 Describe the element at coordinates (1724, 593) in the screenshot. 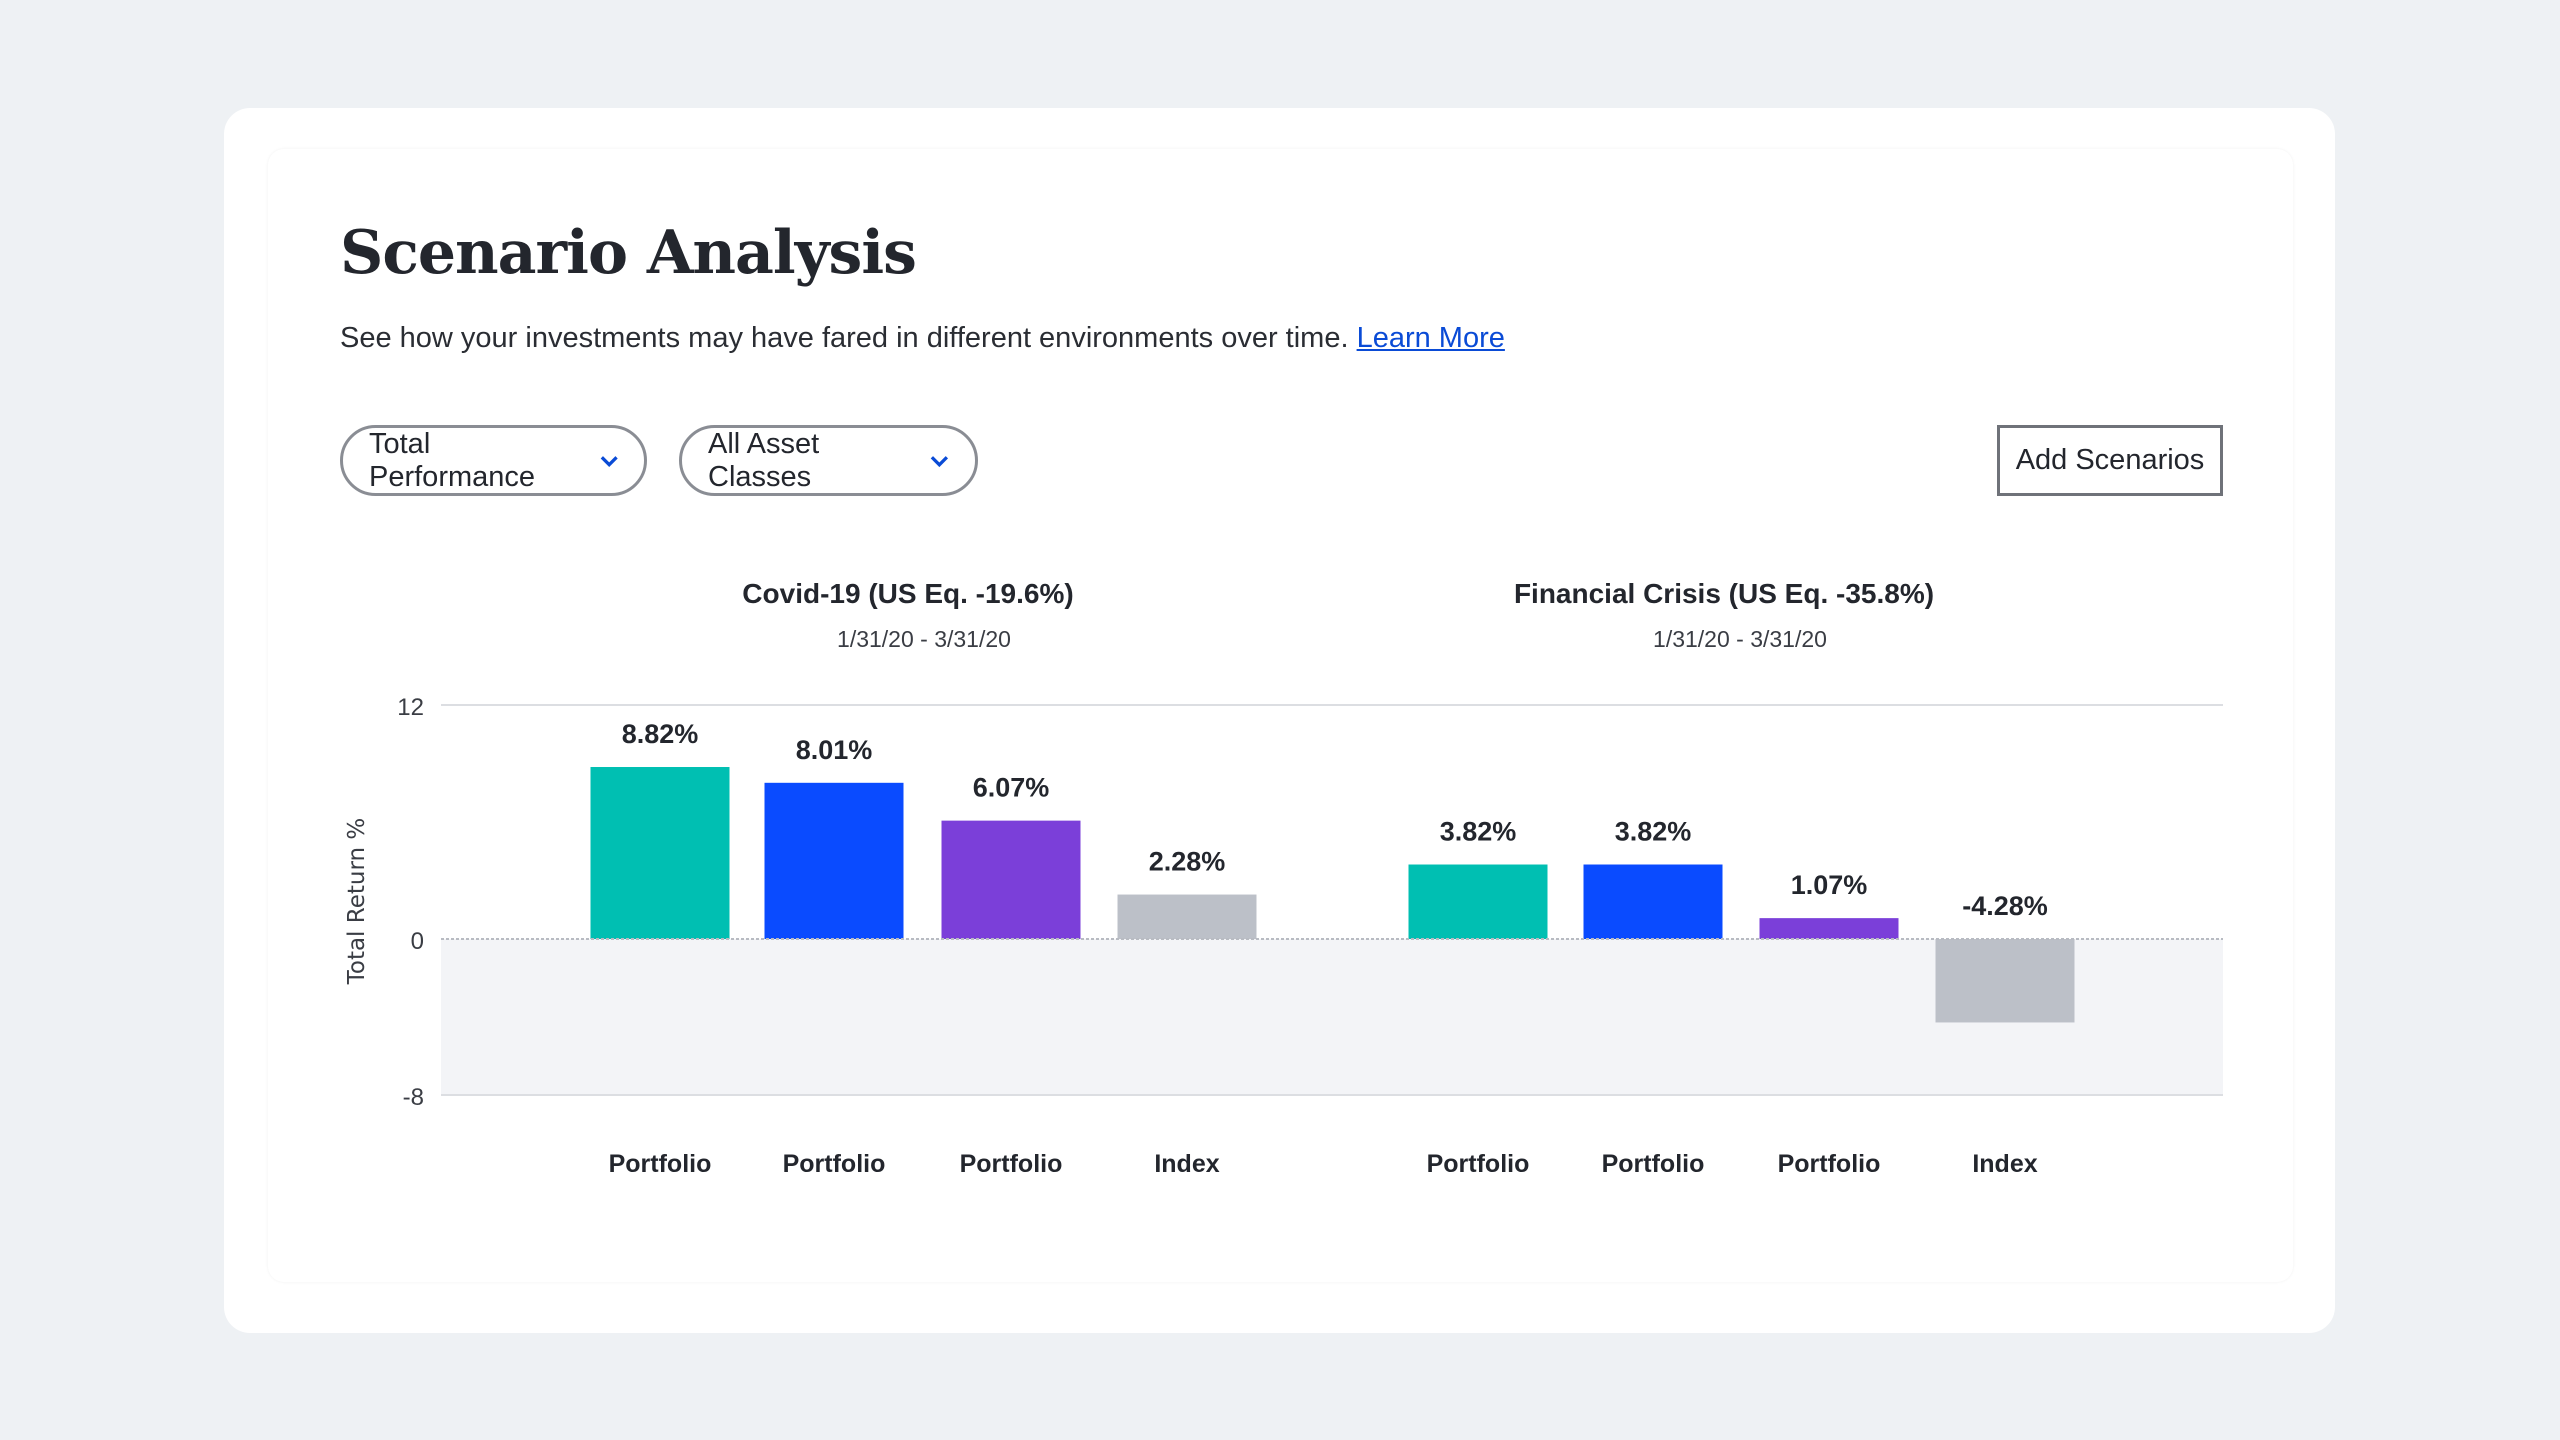

I see `scenario-title: Financial Crisis (US Eq. -35.8%)` at that location.